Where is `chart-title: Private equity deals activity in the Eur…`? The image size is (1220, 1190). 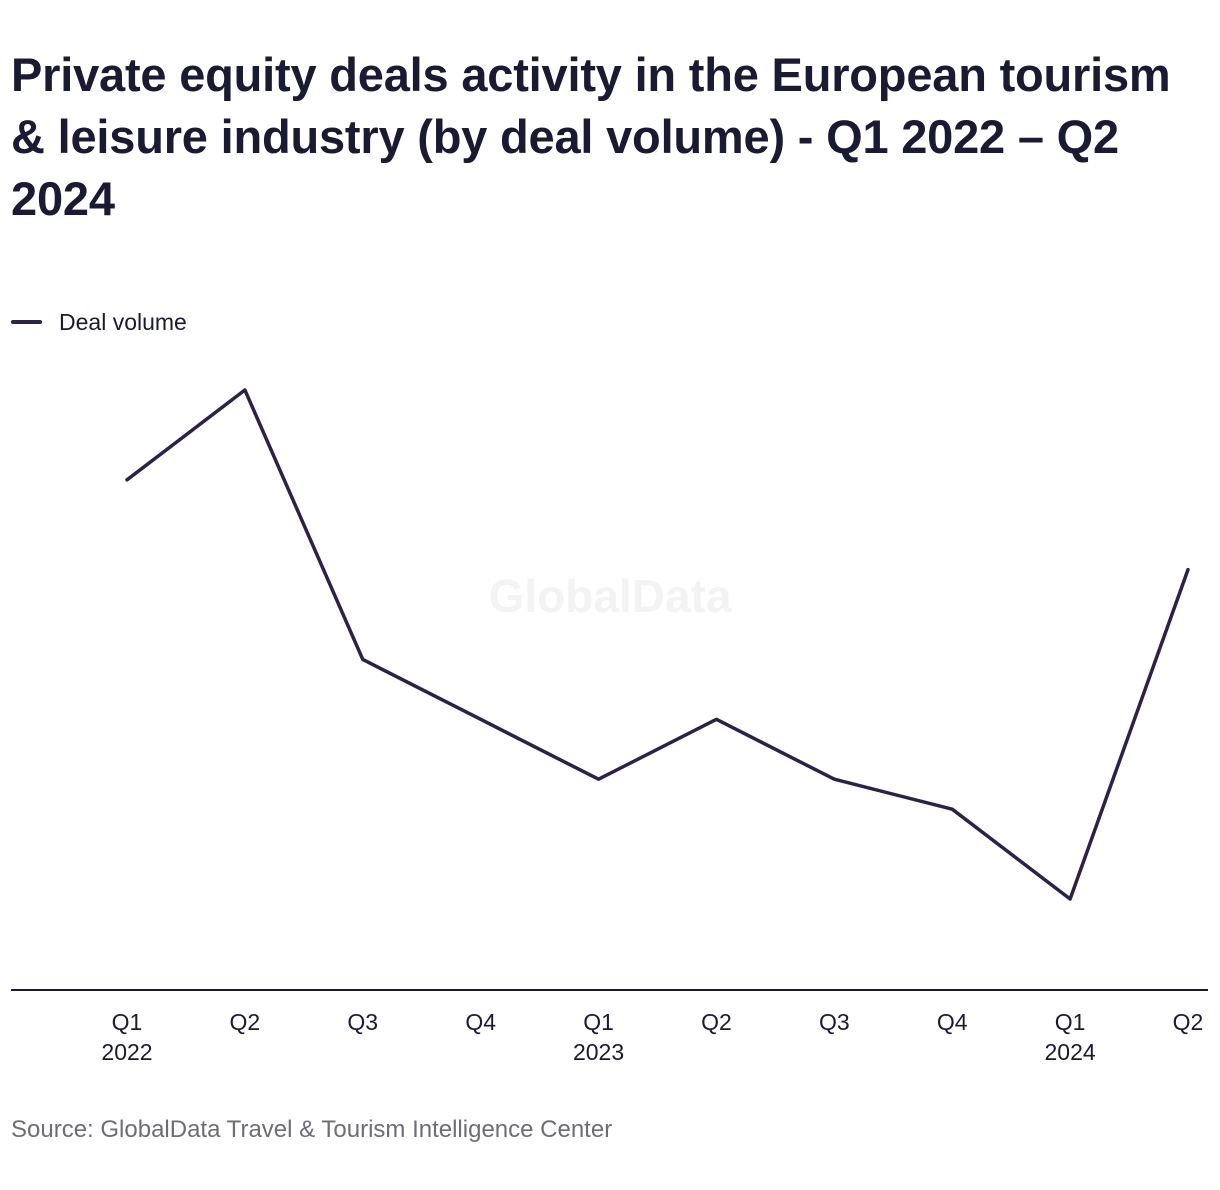
chart-title: Private equity deals activity in the Eur… is located at coordinates (591, 136).